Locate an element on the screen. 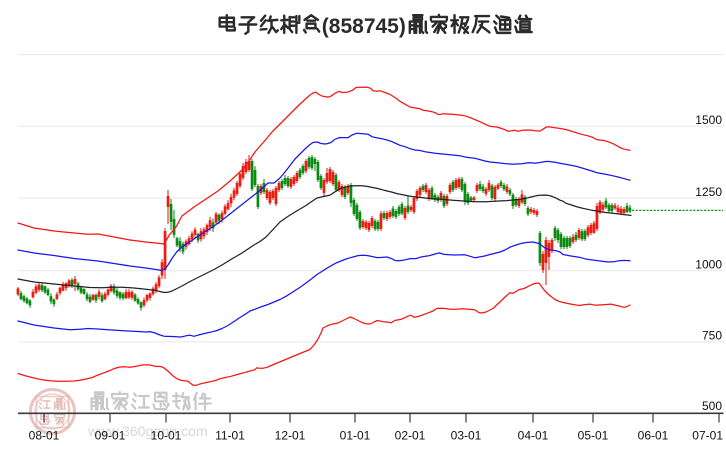 Image resolution: width=726 pixels, height=455 pixels. svg-text: 09-01 is located at coordinates (110, 436).